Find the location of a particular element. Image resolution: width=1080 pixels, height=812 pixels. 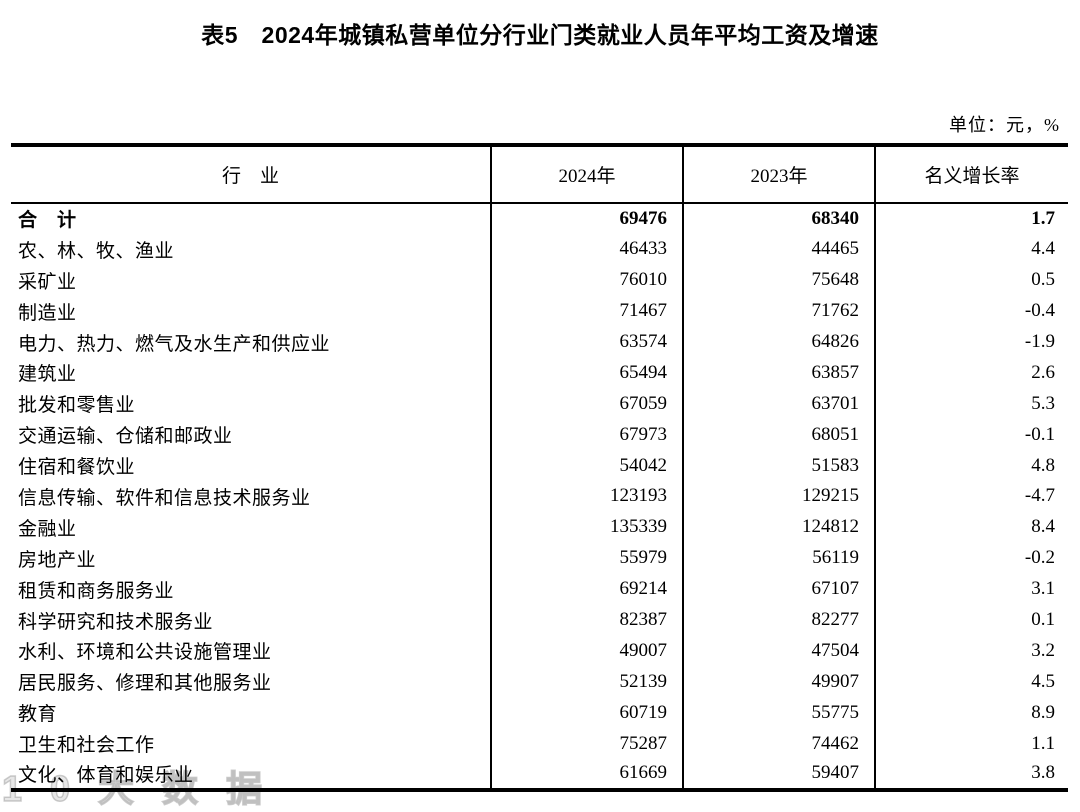

industry-cell: 金融业 is located at coordinates (251, 527).